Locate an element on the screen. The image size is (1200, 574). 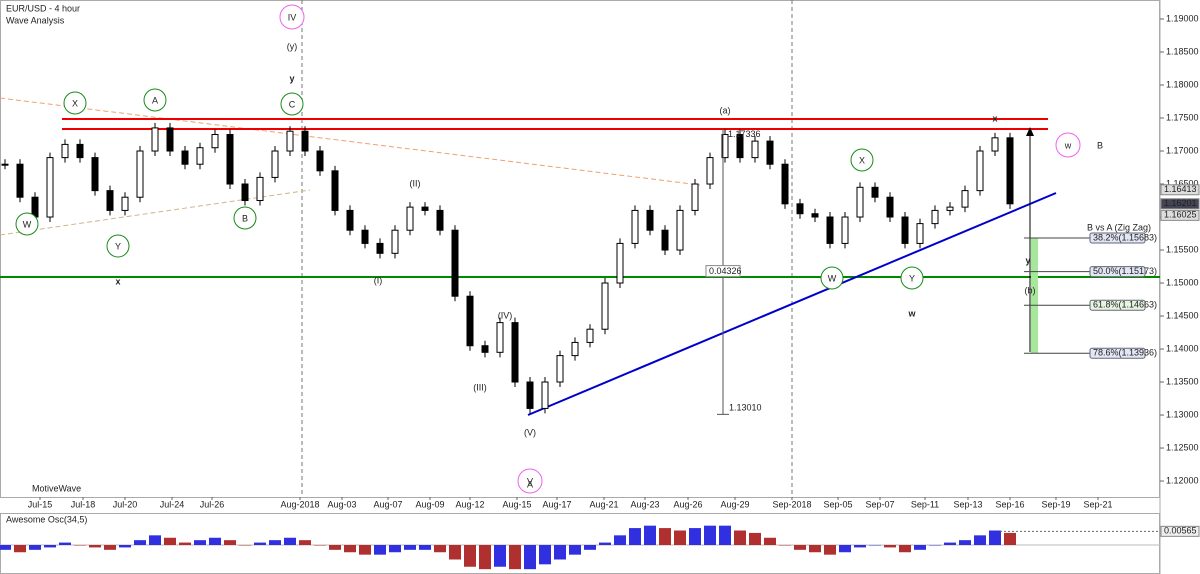
y-tick-label: 1.18000 is located at coordinates (1182, 84).